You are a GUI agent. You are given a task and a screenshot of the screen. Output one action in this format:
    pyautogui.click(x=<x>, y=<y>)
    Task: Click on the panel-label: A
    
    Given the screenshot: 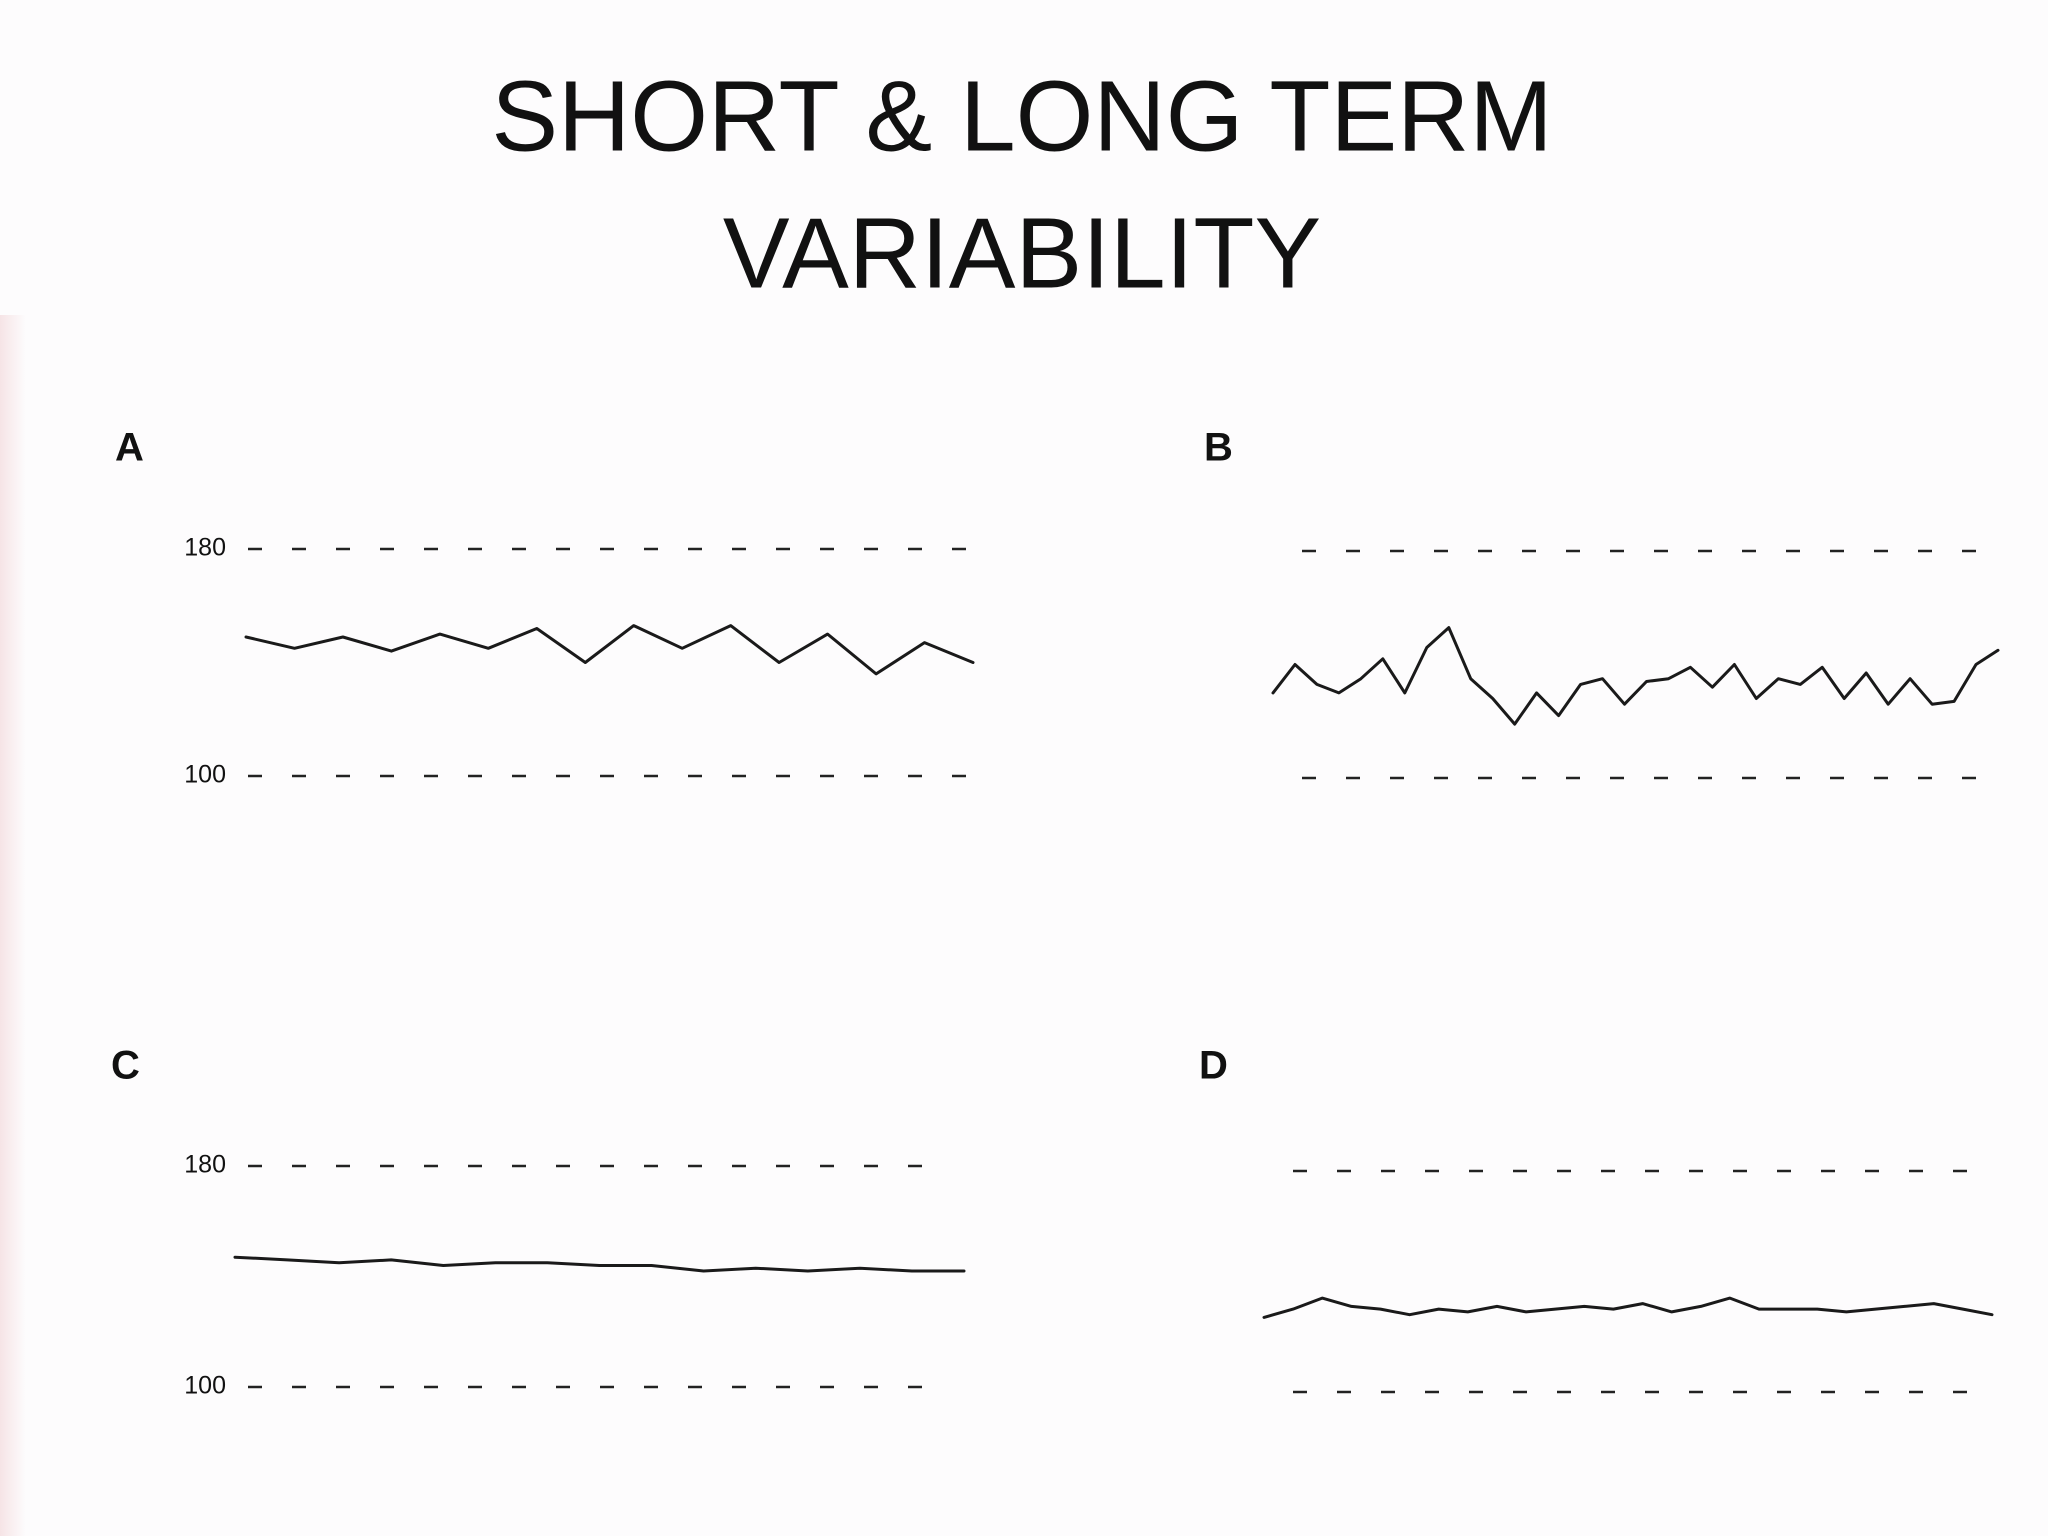 What is the action you would take?
    pyautogui.click(x=129, y=448)
    